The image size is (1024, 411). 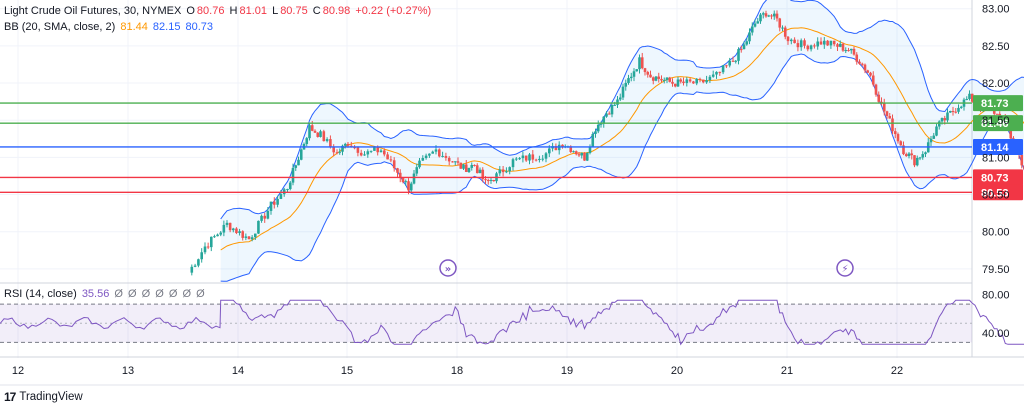 I want to click on level-price-label: 81.14, so click(x=995, y=148).